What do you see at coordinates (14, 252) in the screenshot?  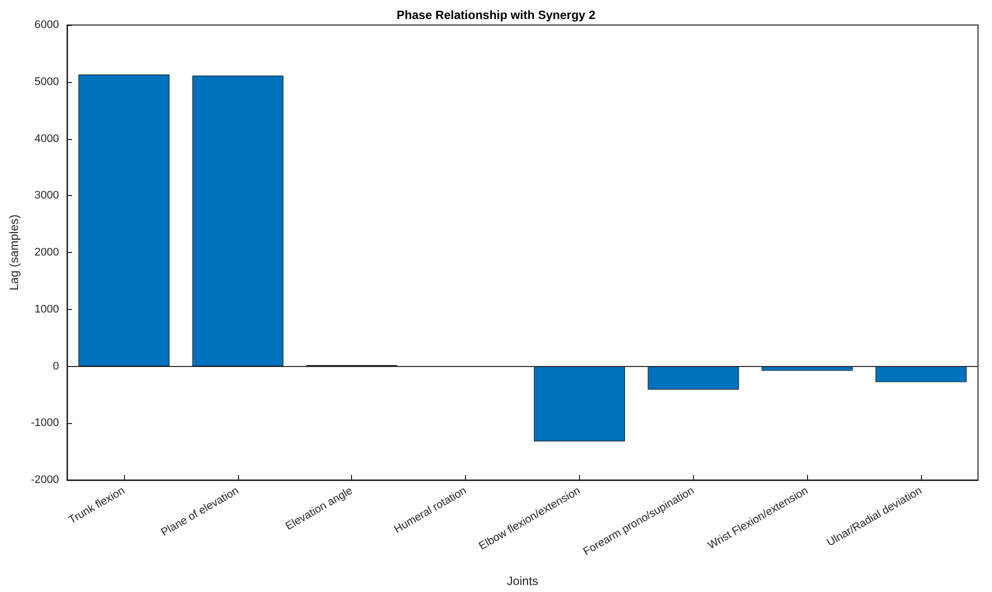 I see `y-axis-title: Lag (samples)` at bounding box center [14, 252].